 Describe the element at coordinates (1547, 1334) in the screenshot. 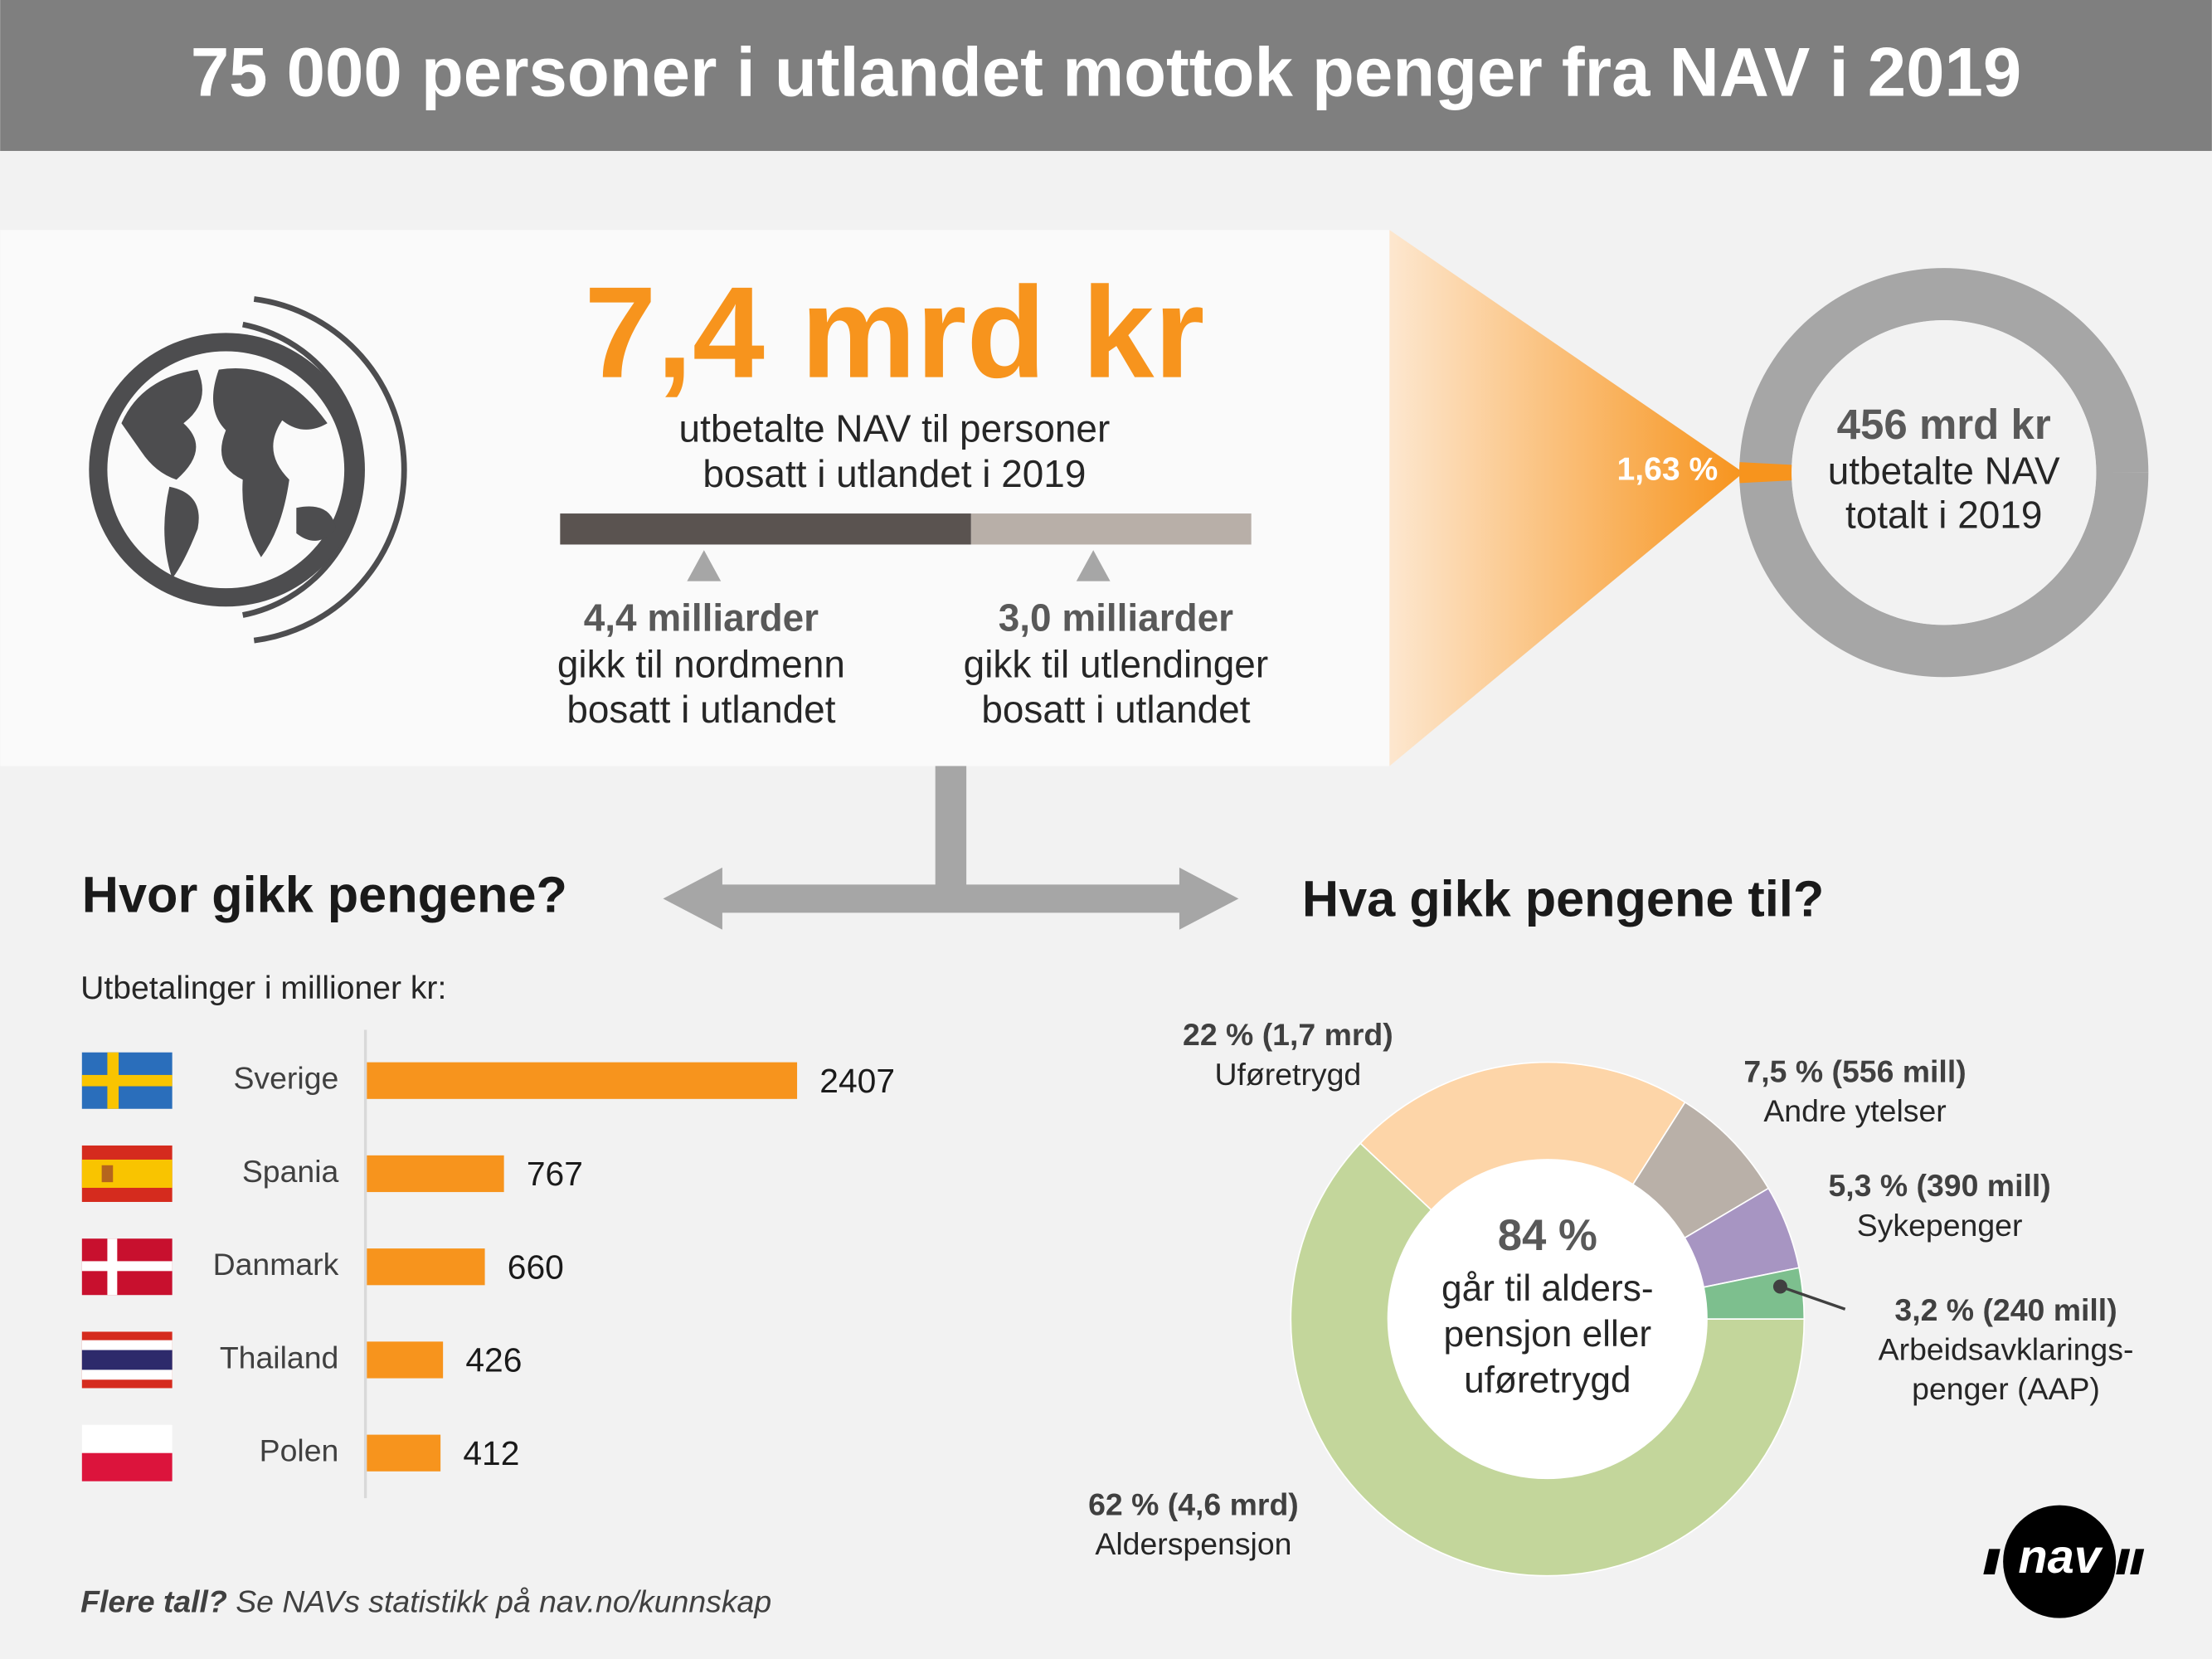

I see `donut-center-text: pensjon eller` at that location.